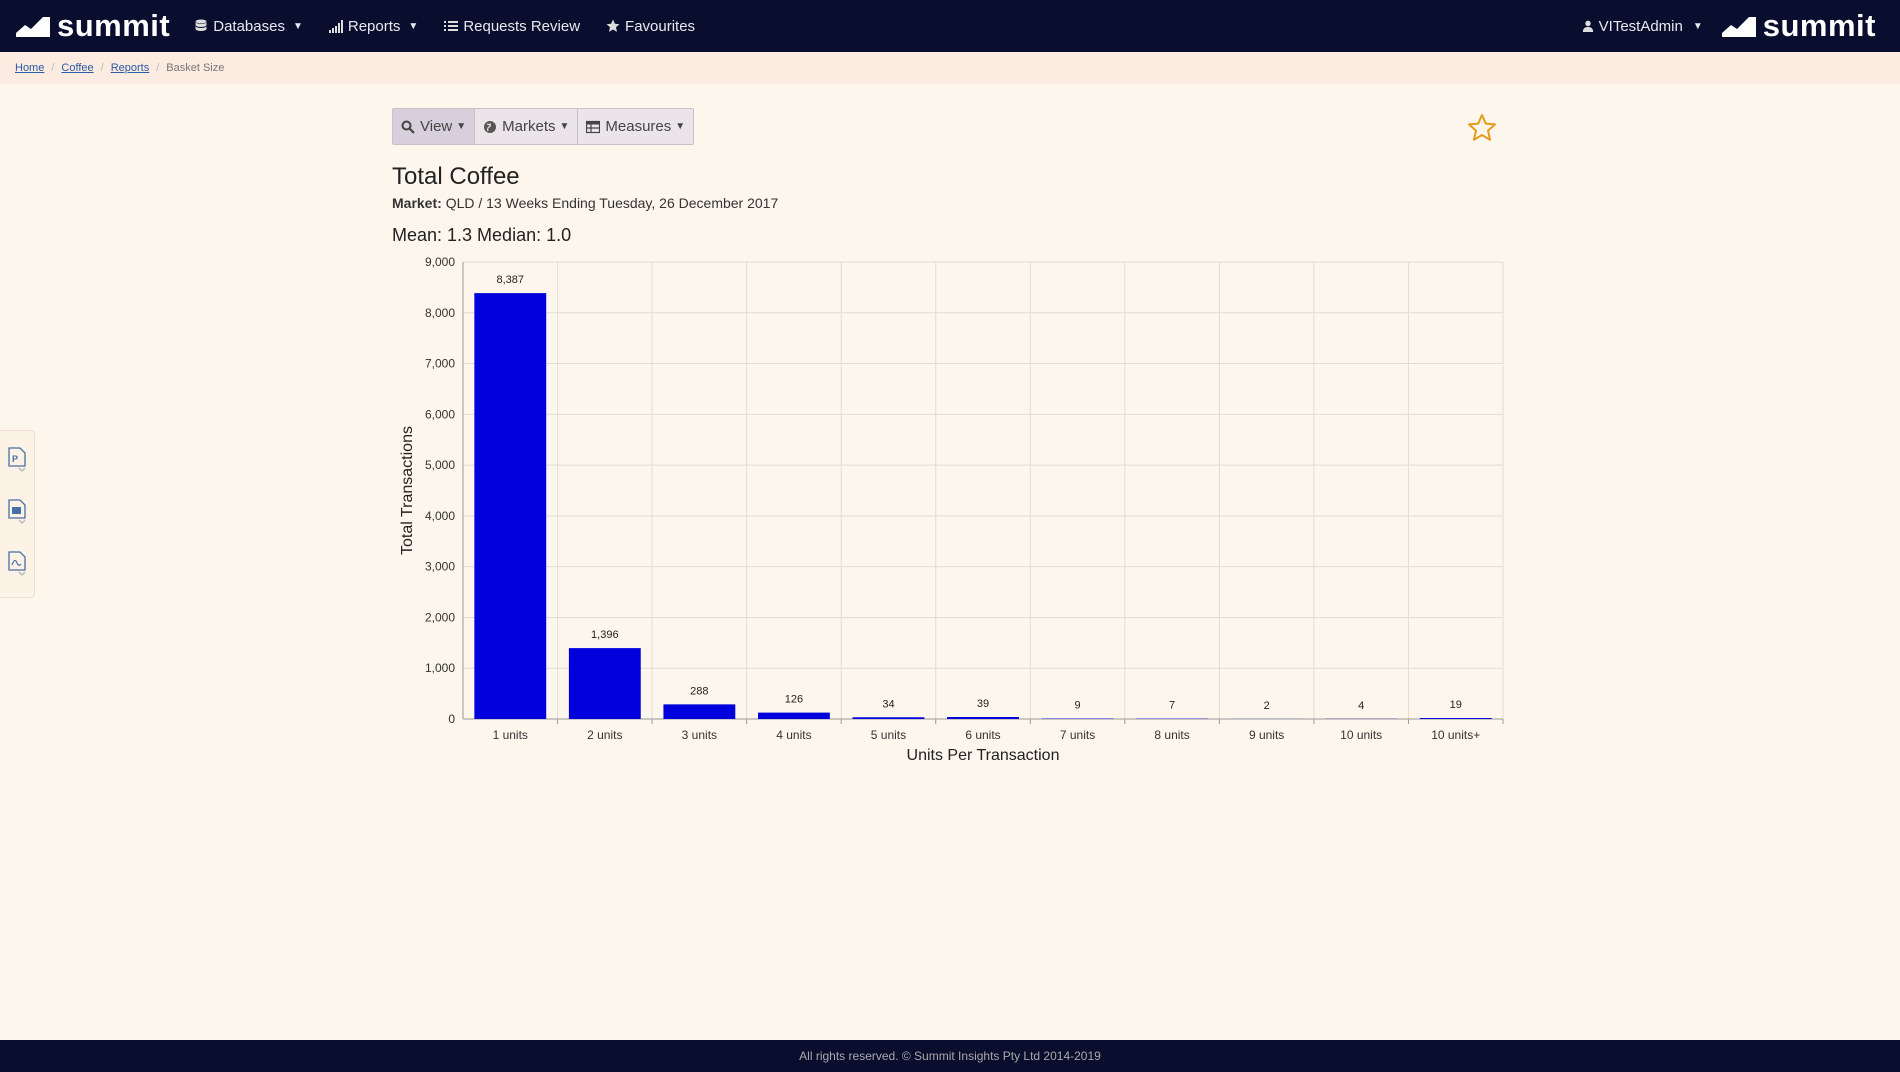  I want to click on favourite-star-icon, so click(1482, 128).